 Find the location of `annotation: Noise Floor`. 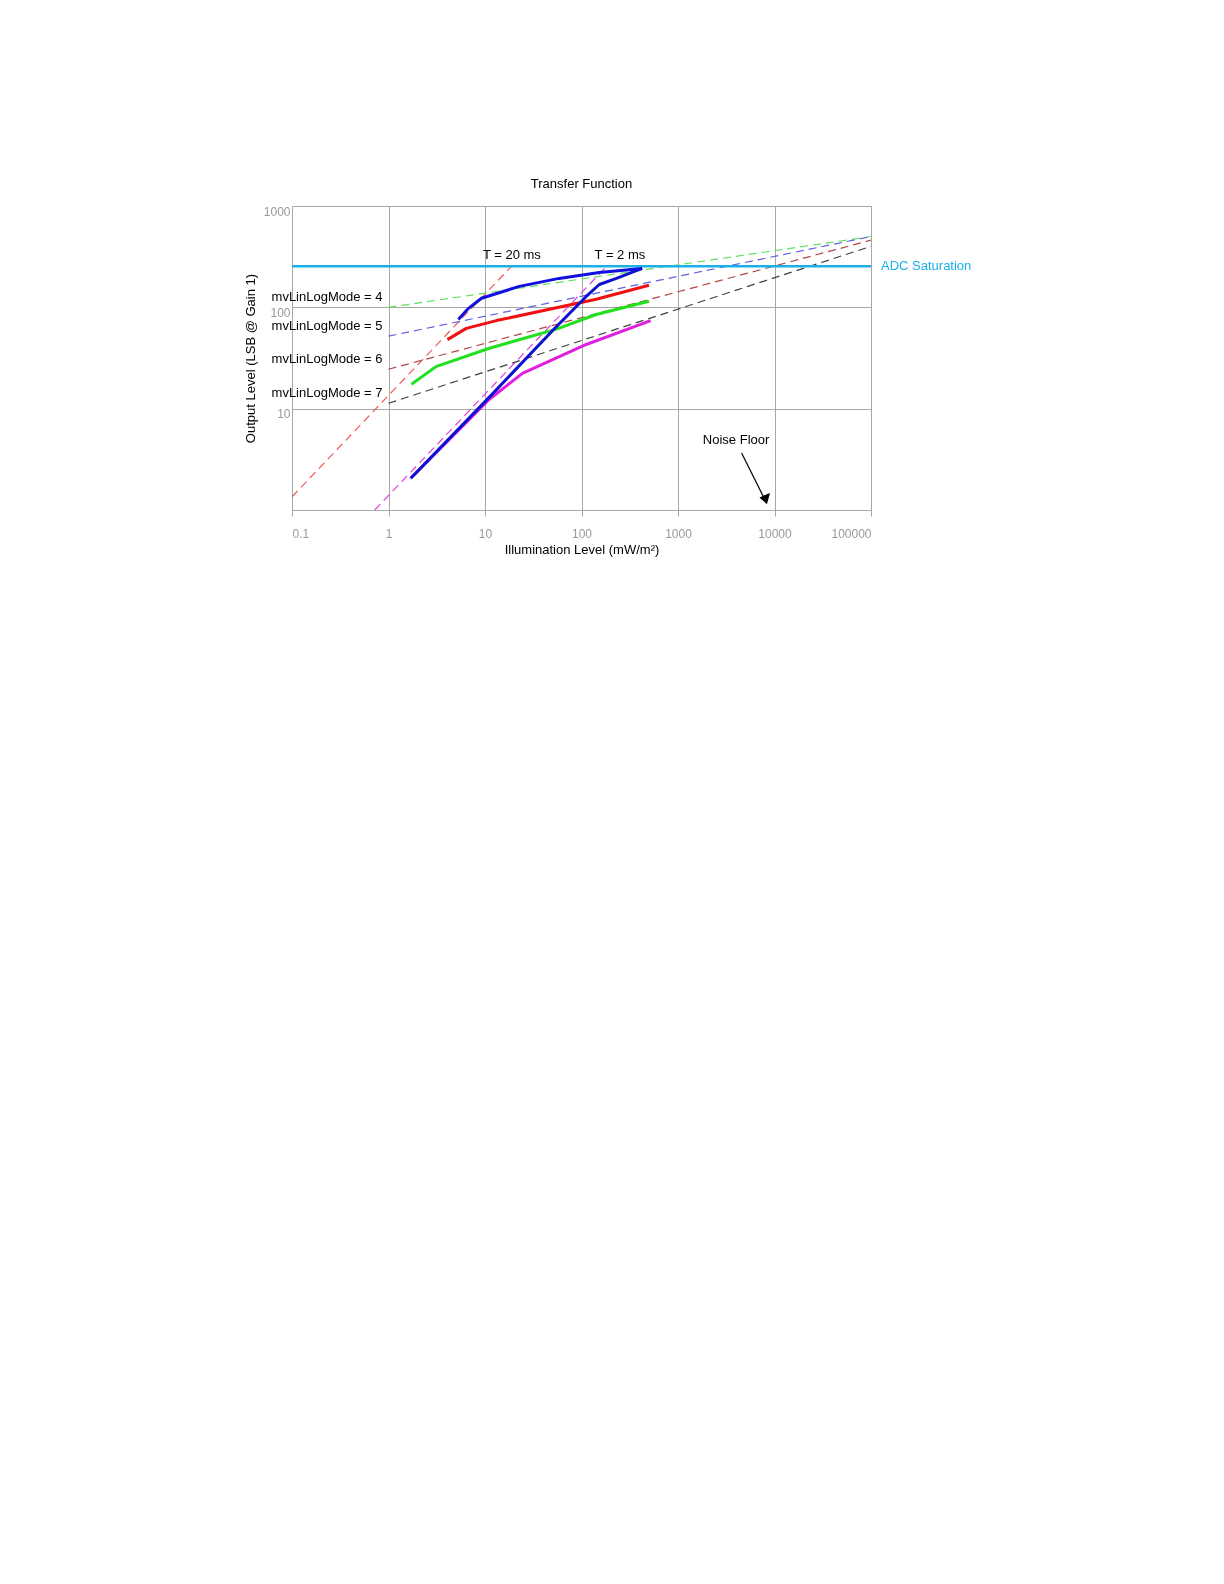

annotation: Noise Floor is located at coordinates (736, 440).